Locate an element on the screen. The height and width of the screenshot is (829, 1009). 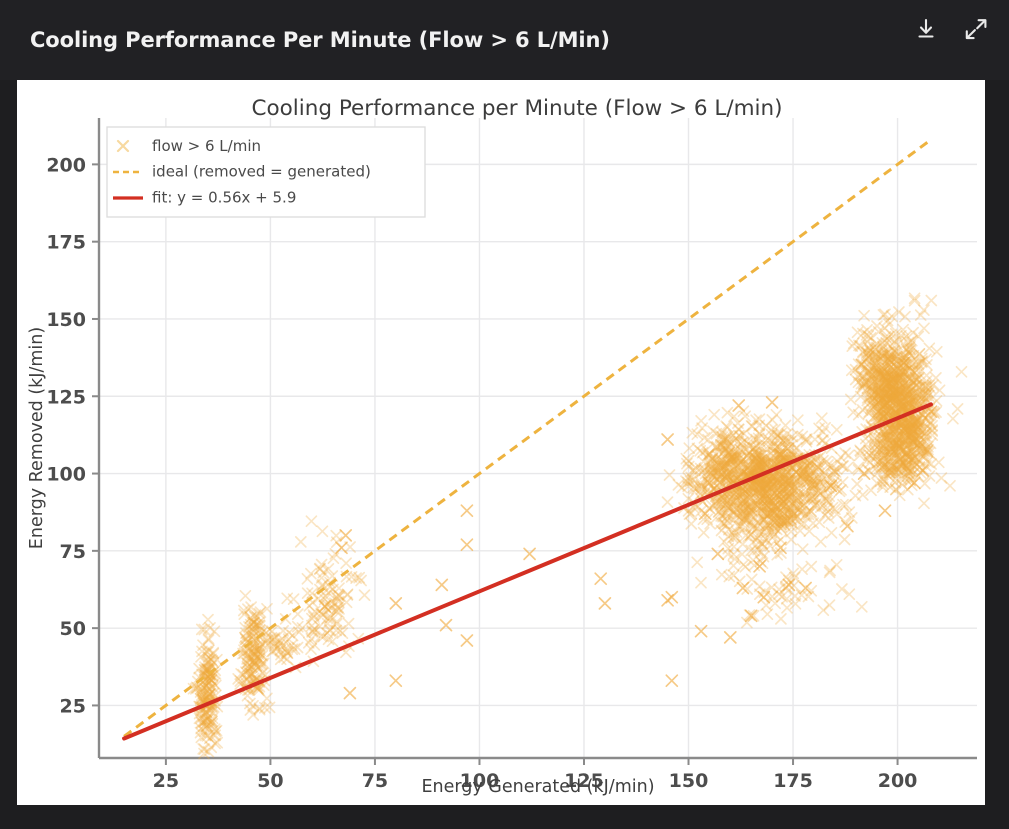
legend-label-scatter: flow > 6 L/min is located at coordinates (206, 146).